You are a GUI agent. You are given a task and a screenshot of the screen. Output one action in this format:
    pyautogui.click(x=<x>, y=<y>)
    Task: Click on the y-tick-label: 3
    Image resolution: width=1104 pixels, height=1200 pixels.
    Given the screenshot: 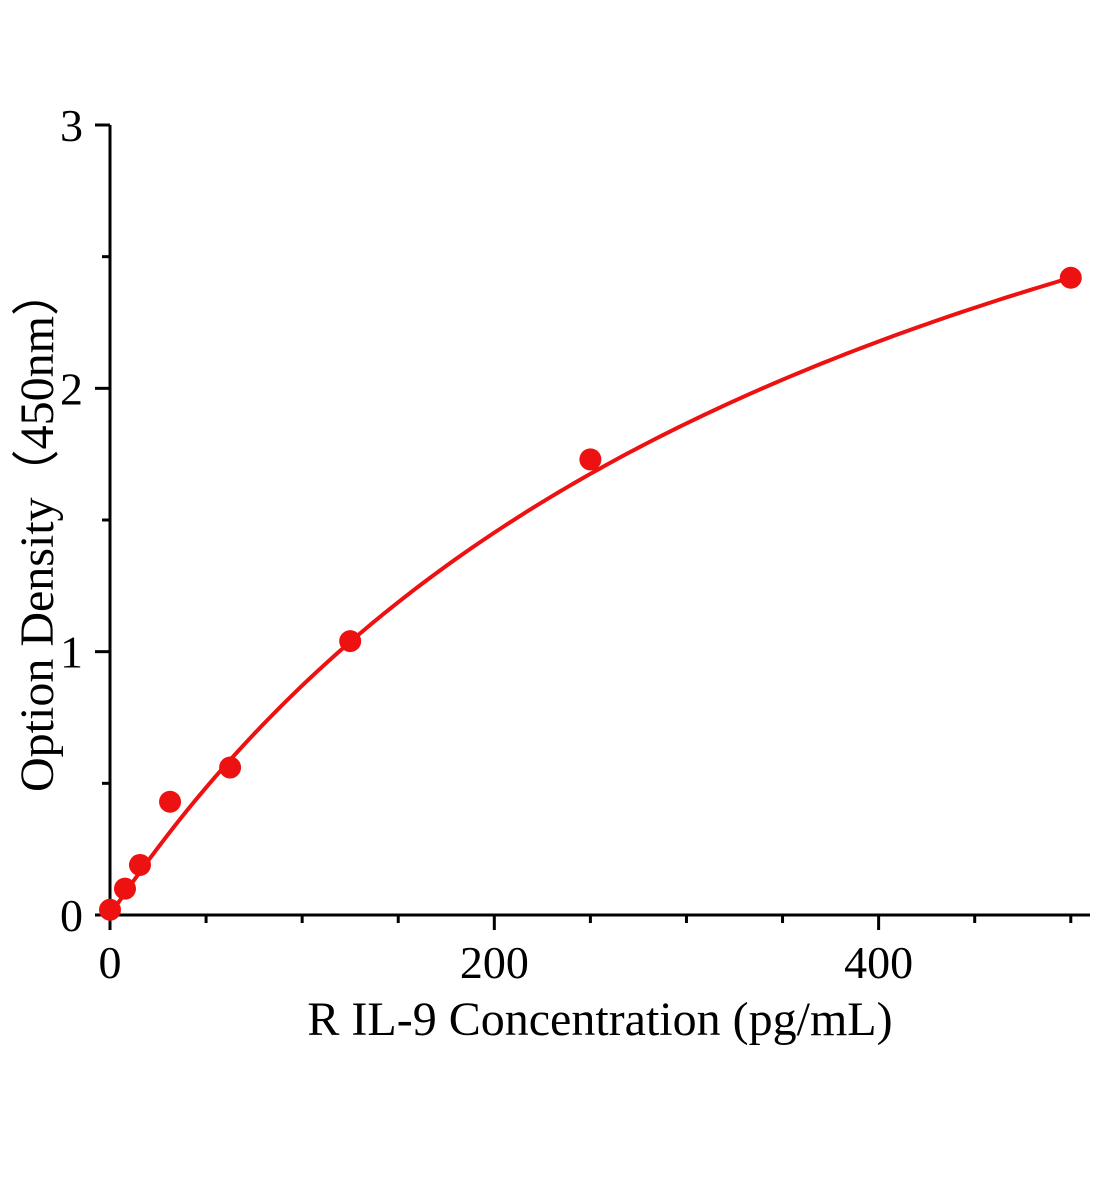 What is the action you would take?
    pyautogui.click(x=71, y=125)
    